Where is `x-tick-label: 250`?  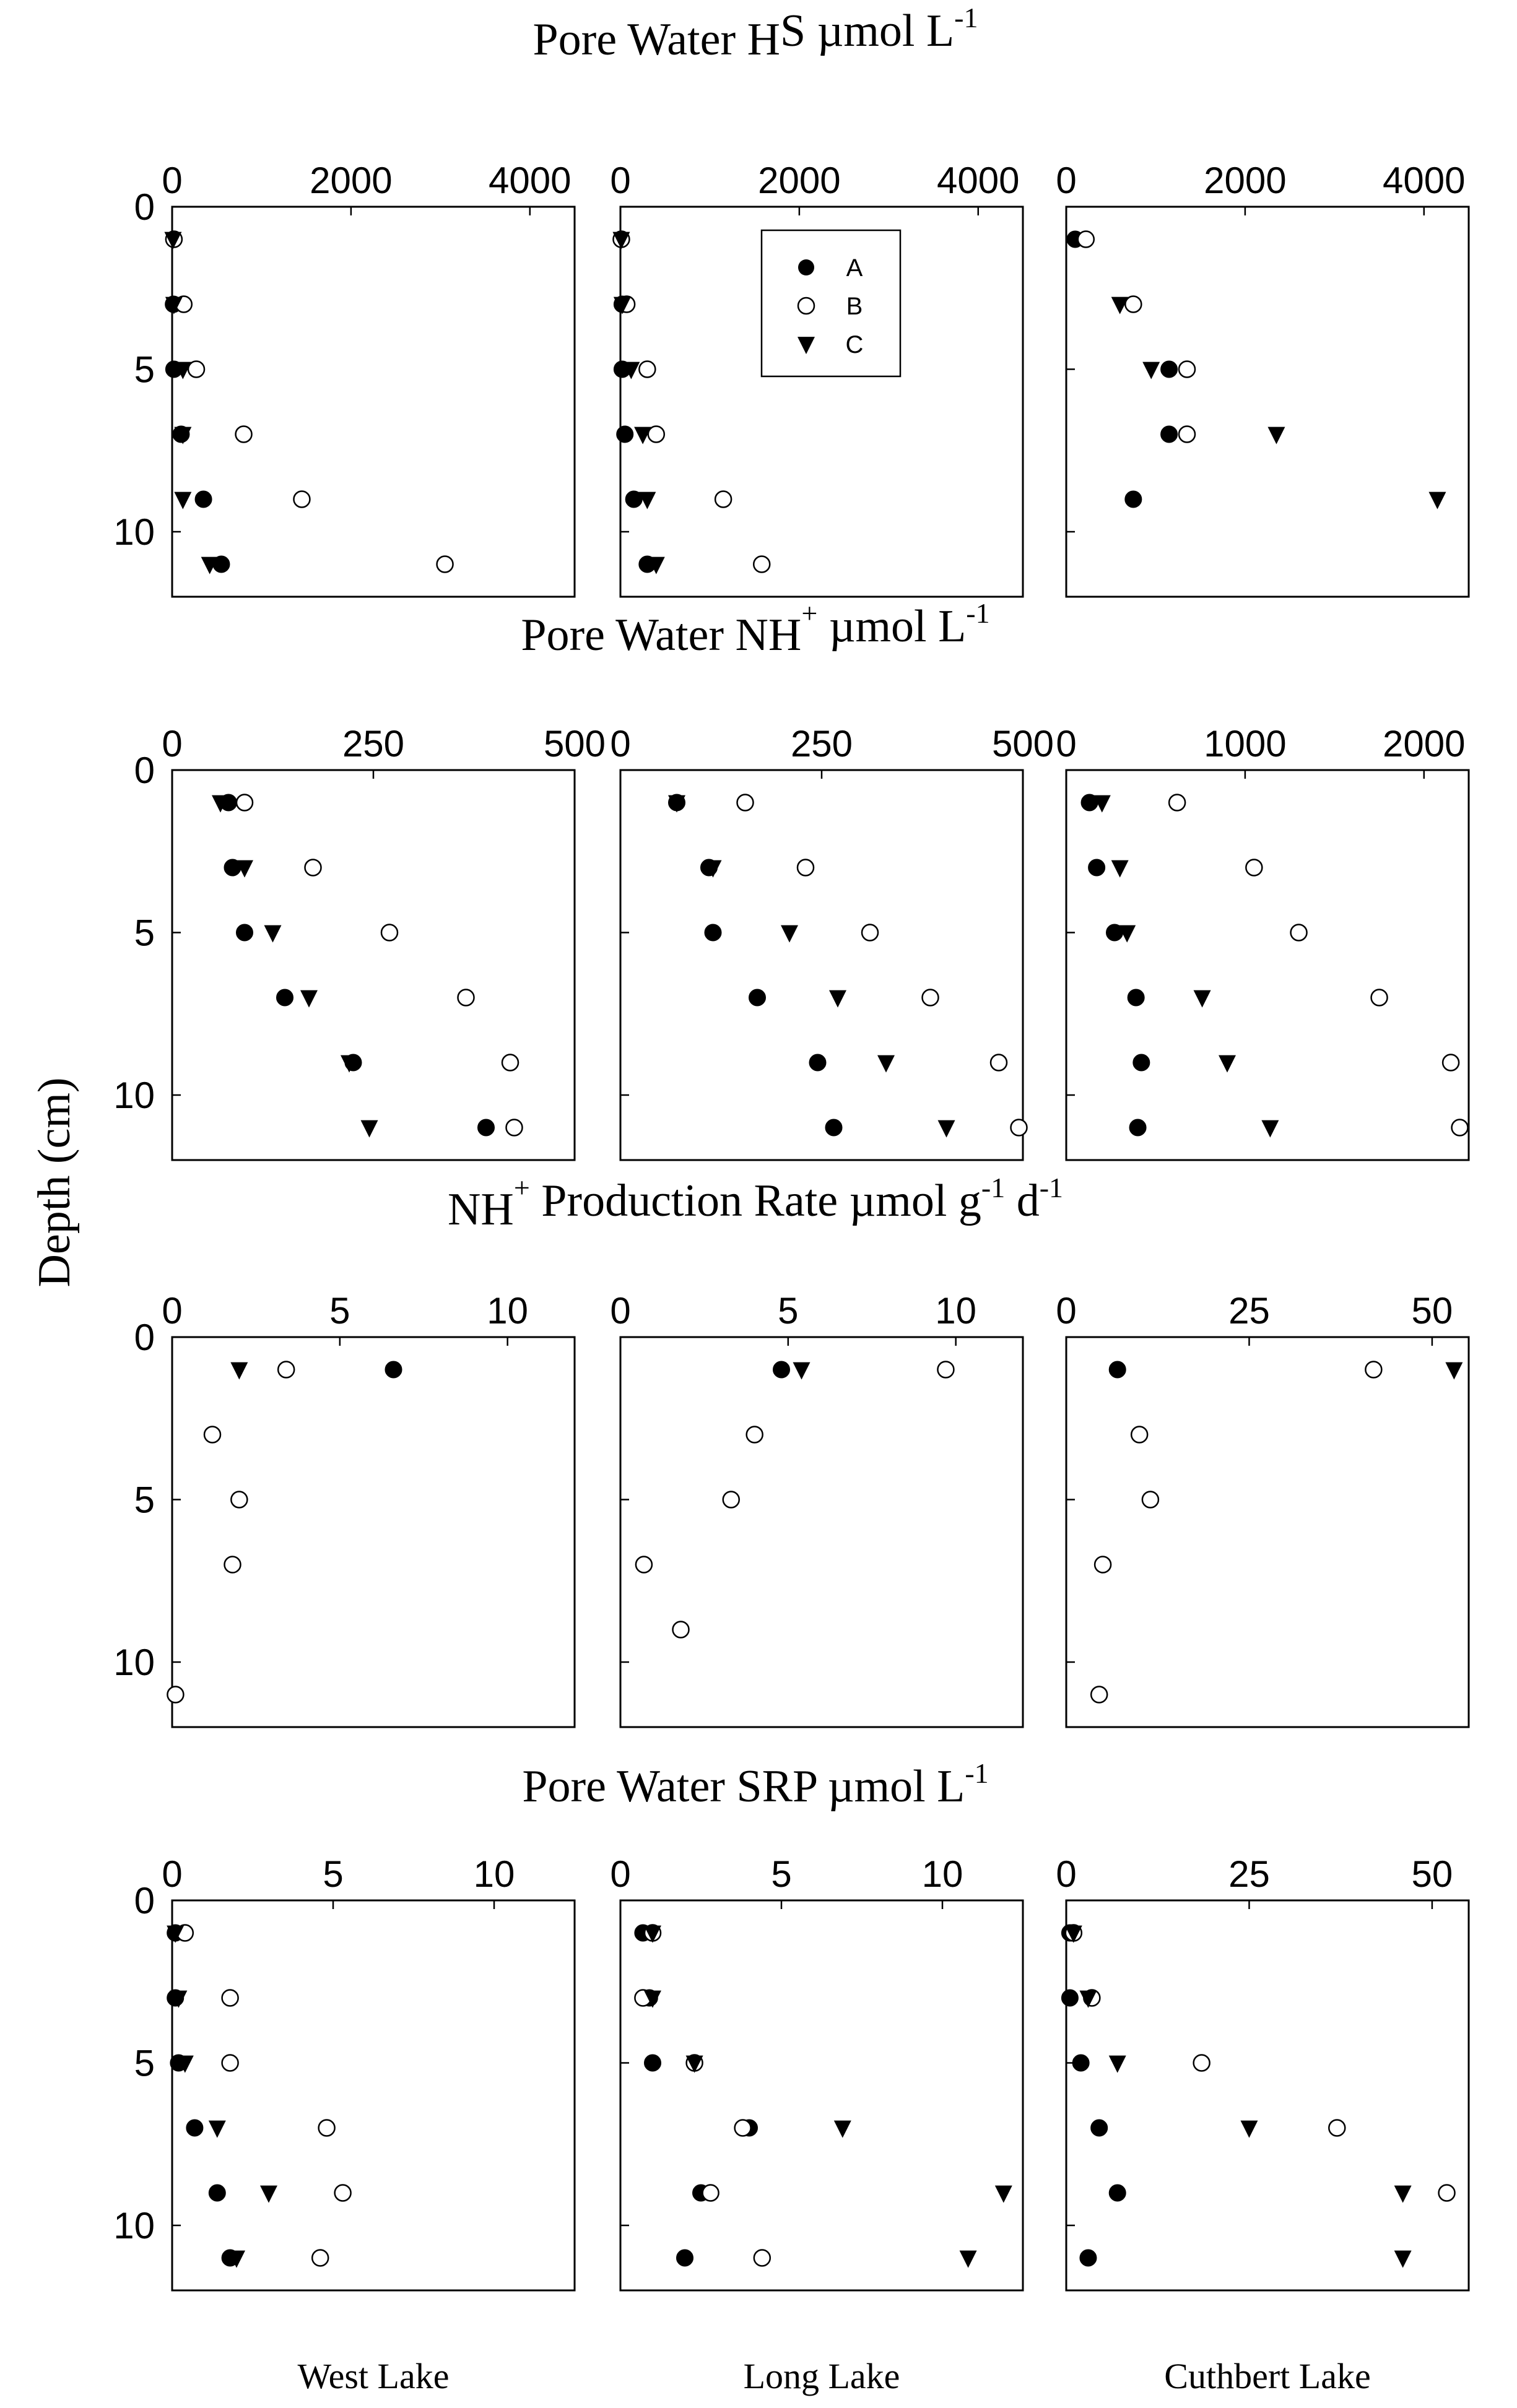 x-tick-label: 250 is located at coordinates (822, 743).